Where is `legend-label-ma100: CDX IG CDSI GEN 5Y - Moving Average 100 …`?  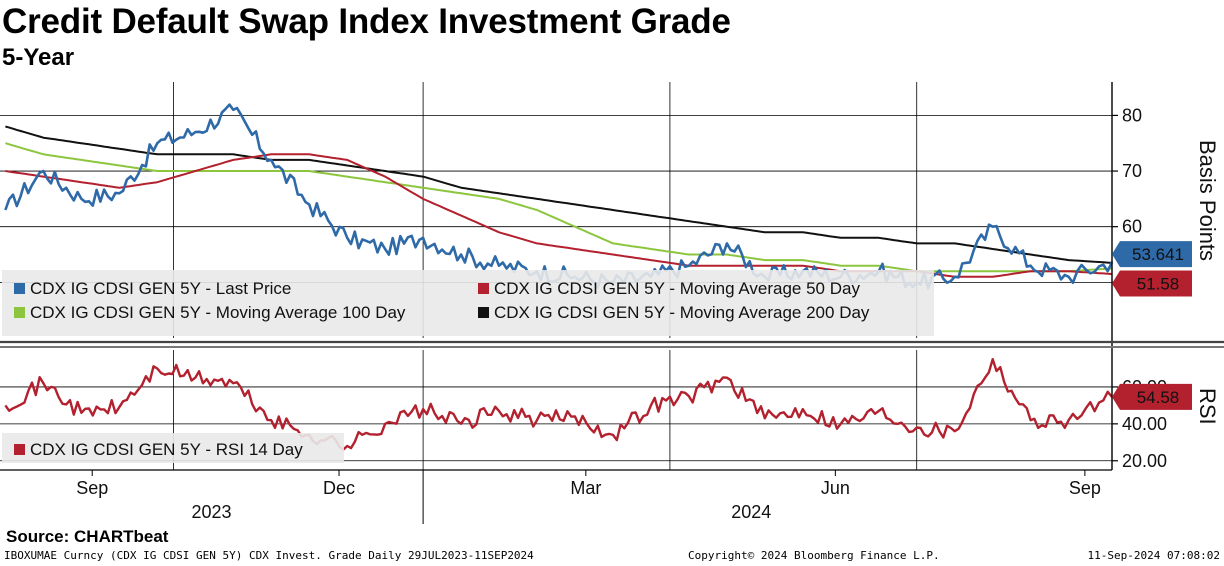 legend-label-ma100: CDX IG CDSI GEN 5Y - Moving Average 100 … is located at coordinates (218, 312).